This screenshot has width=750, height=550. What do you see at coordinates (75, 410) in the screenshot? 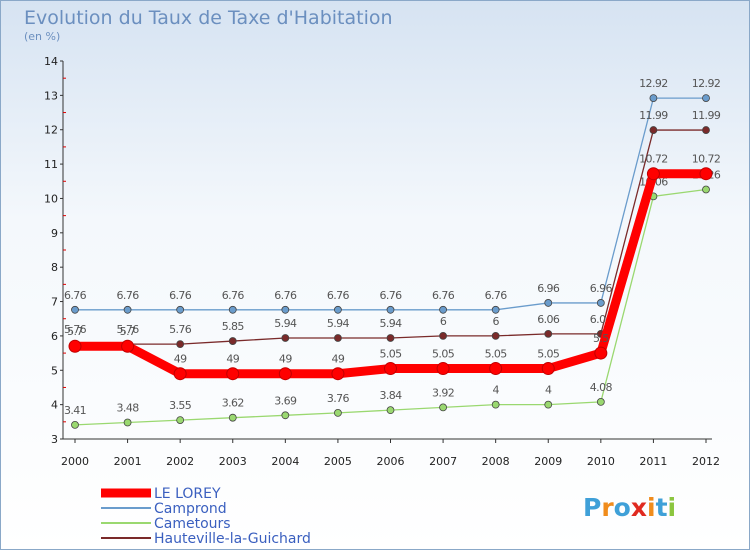
I see `data-label: 3.41` at bounding box center [75, 410].